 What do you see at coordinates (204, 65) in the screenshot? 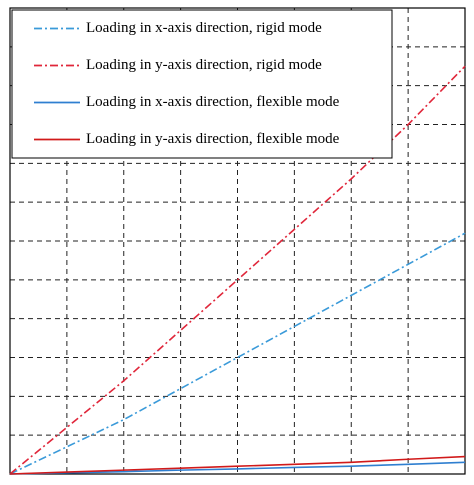
I see `legend-label: Loading in y-axis direction, rigid mode` at bounding box center [204, 65].